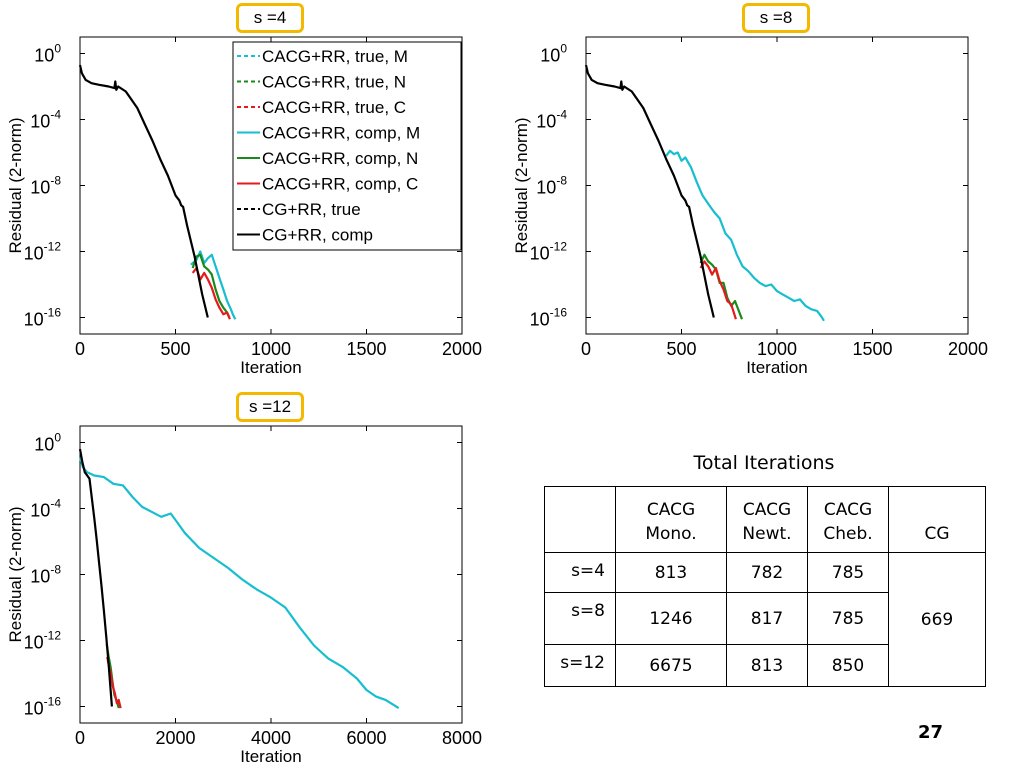 This screenshot has height=768, width=1024. I want to click on table-row: s=4 813 782 785 669, so click(765, 619).